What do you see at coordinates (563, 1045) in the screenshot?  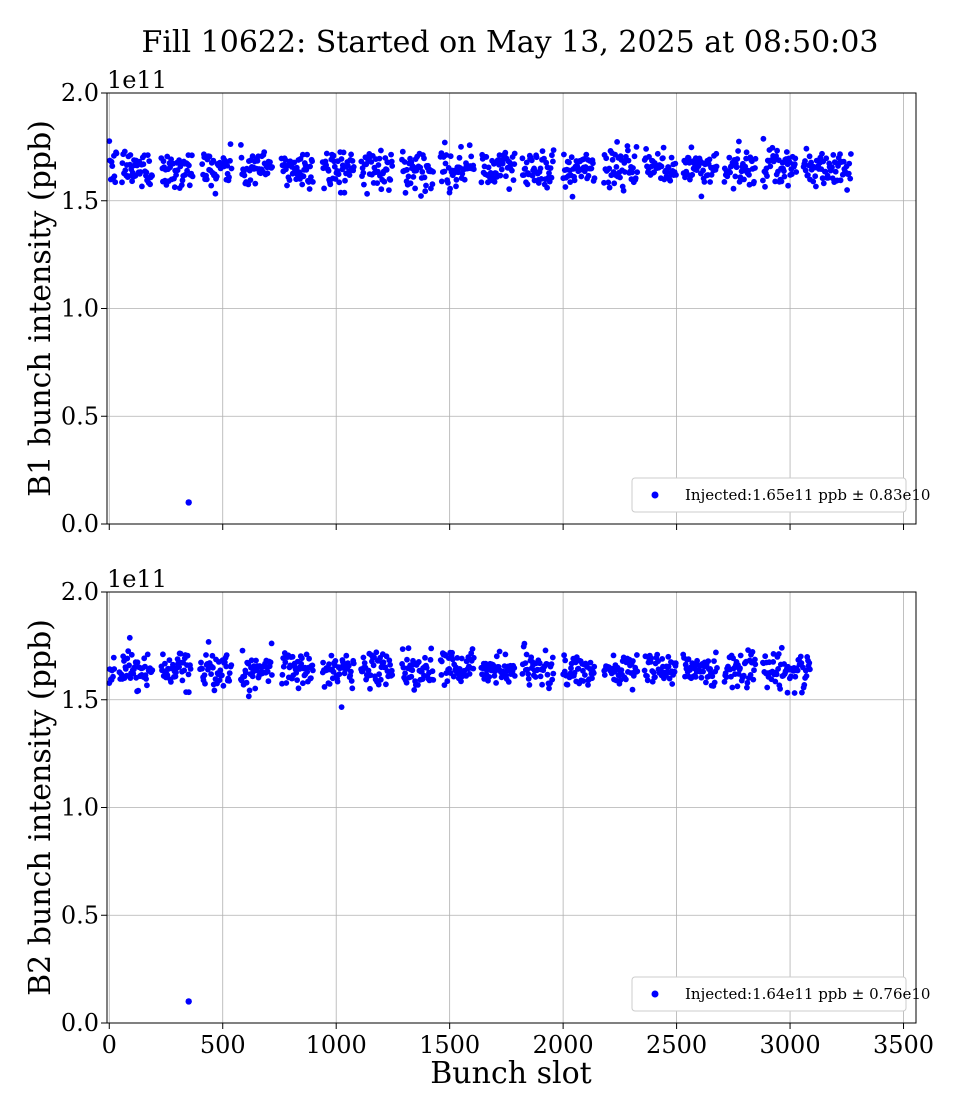 I see `b2-x-tick-label: 2000` at bounding box center [563, 1045].